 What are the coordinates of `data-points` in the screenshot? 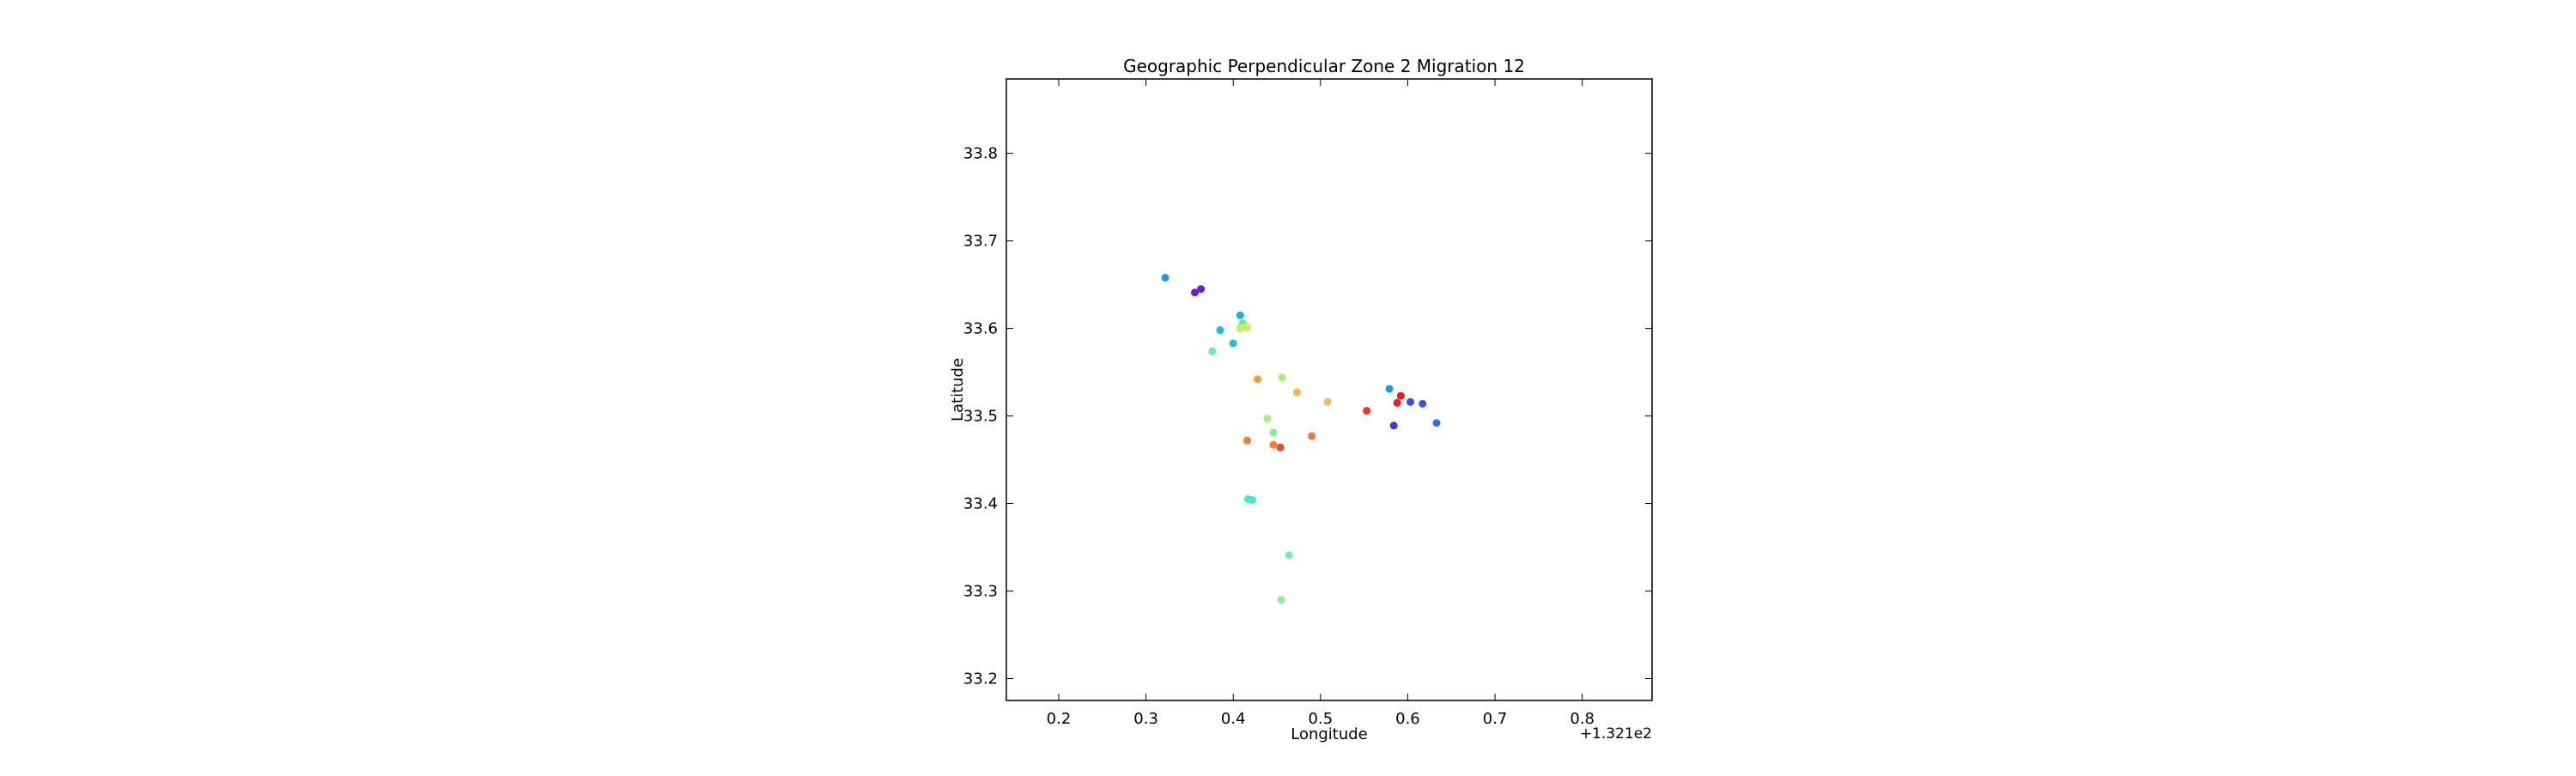 It's located at (1301, 439).